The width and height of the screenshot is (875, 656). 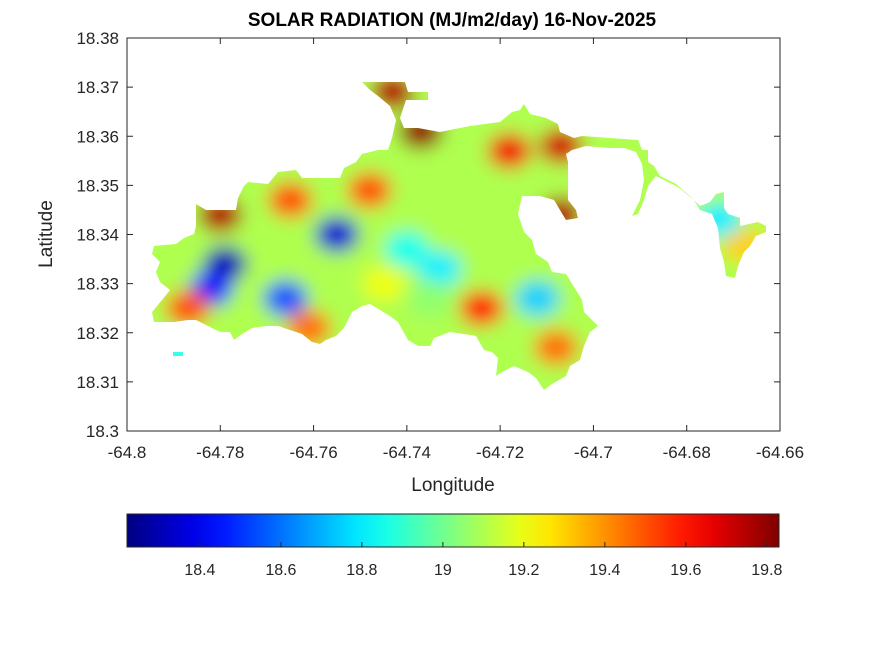 What do you see at coordinates (593, 452) in the screenshot?
I see `x-tick-label: -64.7` at bounding box center [593, 452].